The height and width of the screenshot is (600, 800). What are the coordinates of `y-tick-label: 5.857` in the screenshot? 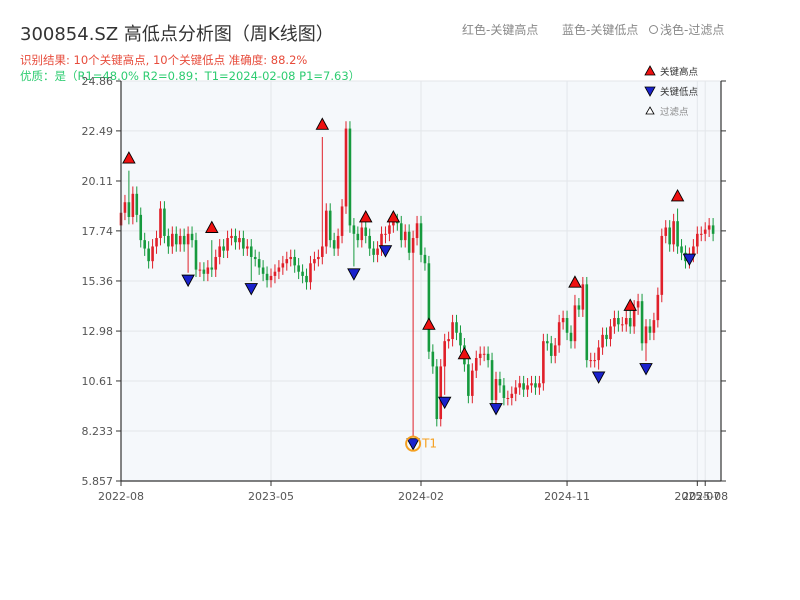 It's located at (98, 481).